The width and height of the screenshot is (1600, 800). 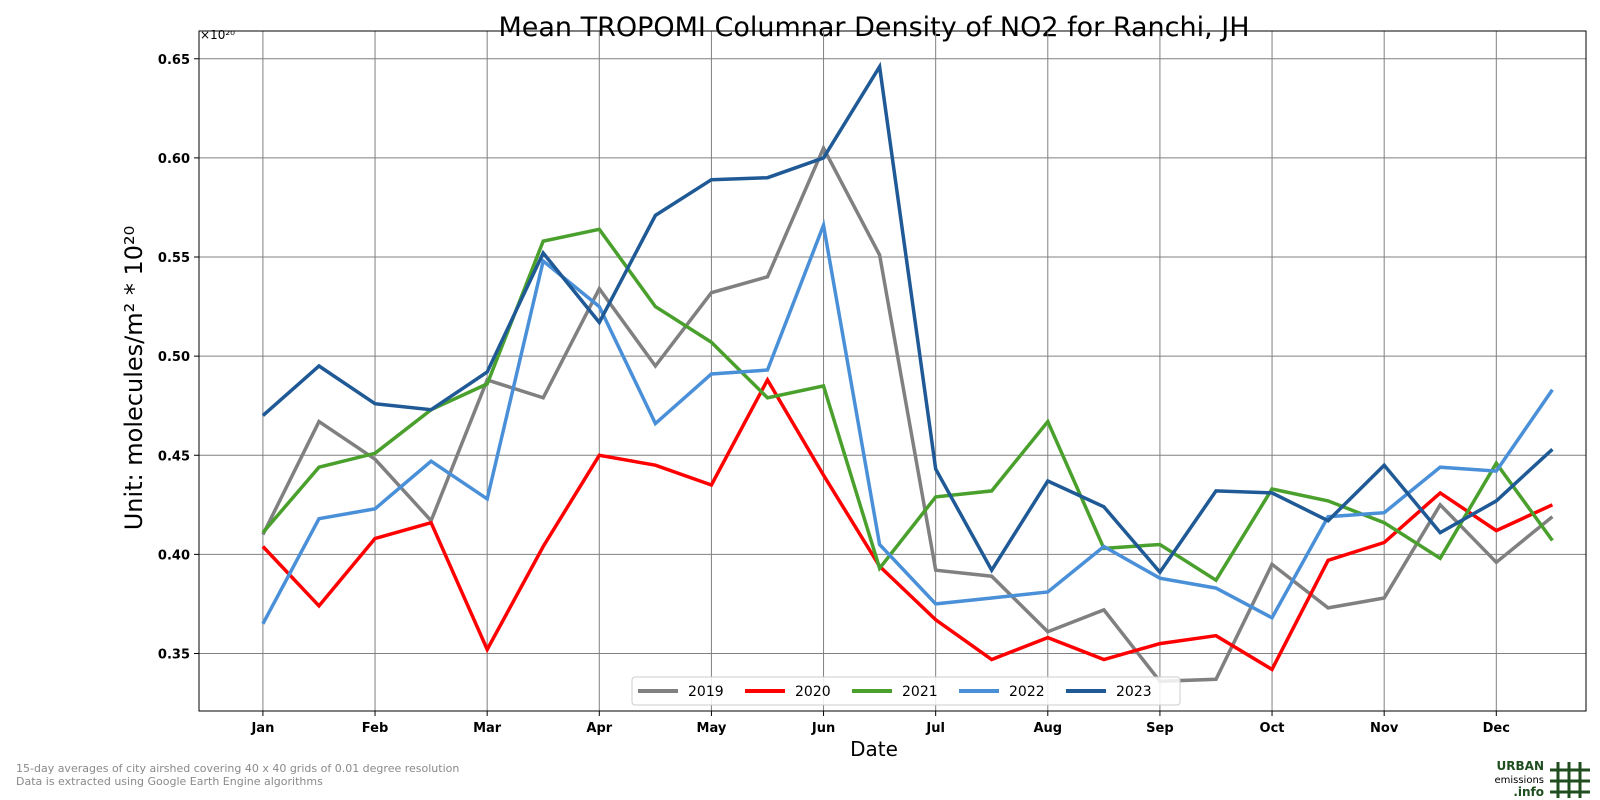 I want to click on legend-label-2020: 2020, so click(x=813, y=692).